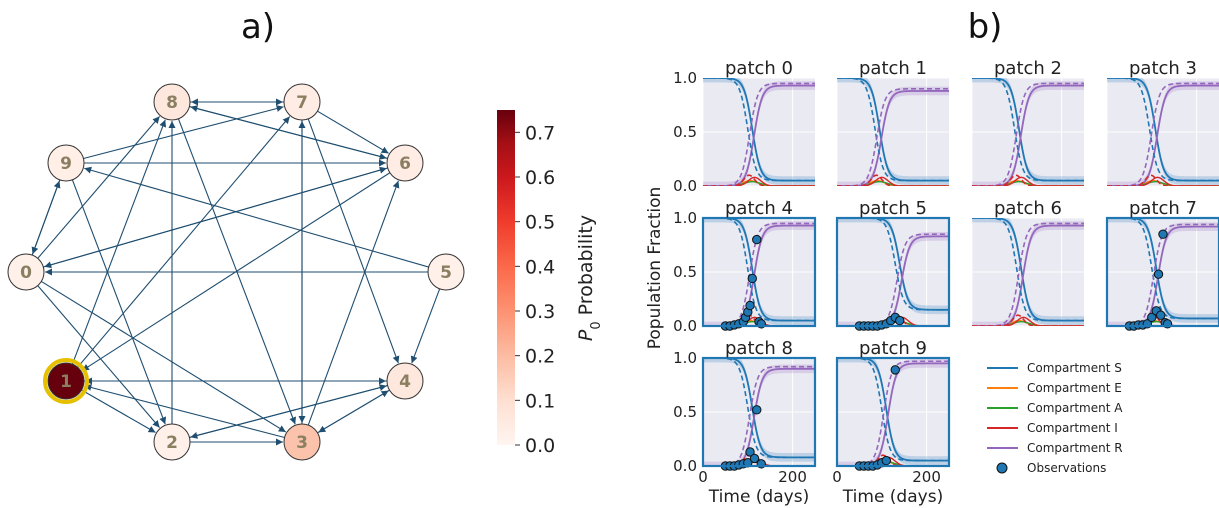  I want to click on colorbar-tick-label: 0.5, so click(540, 223).